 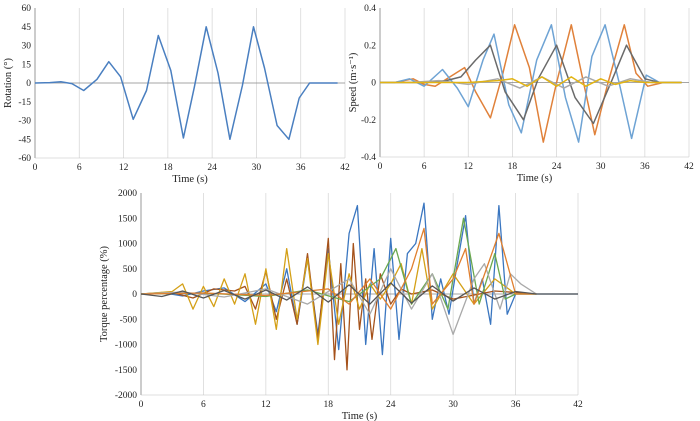 I want to click on rotation-x-tick-label: 30, so click(x=257, y=168).